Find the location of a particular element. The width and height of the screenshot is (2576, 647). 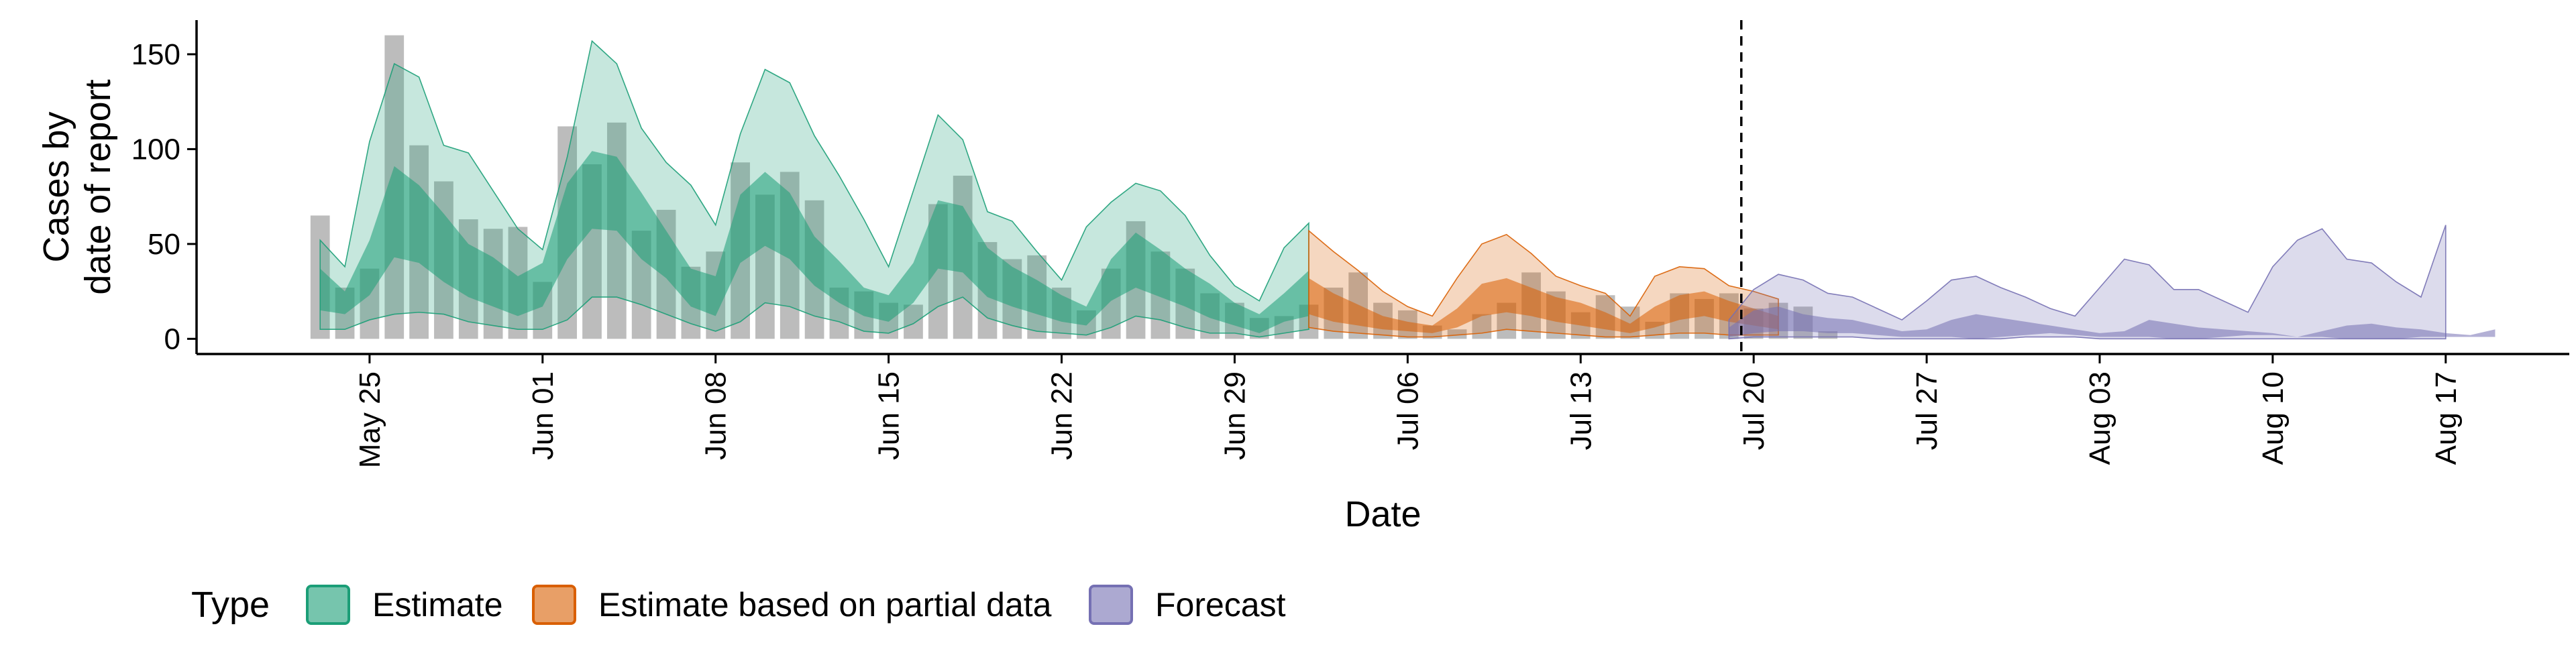

x-tick-label: Jun 01 is located at coordinates (543, 415).